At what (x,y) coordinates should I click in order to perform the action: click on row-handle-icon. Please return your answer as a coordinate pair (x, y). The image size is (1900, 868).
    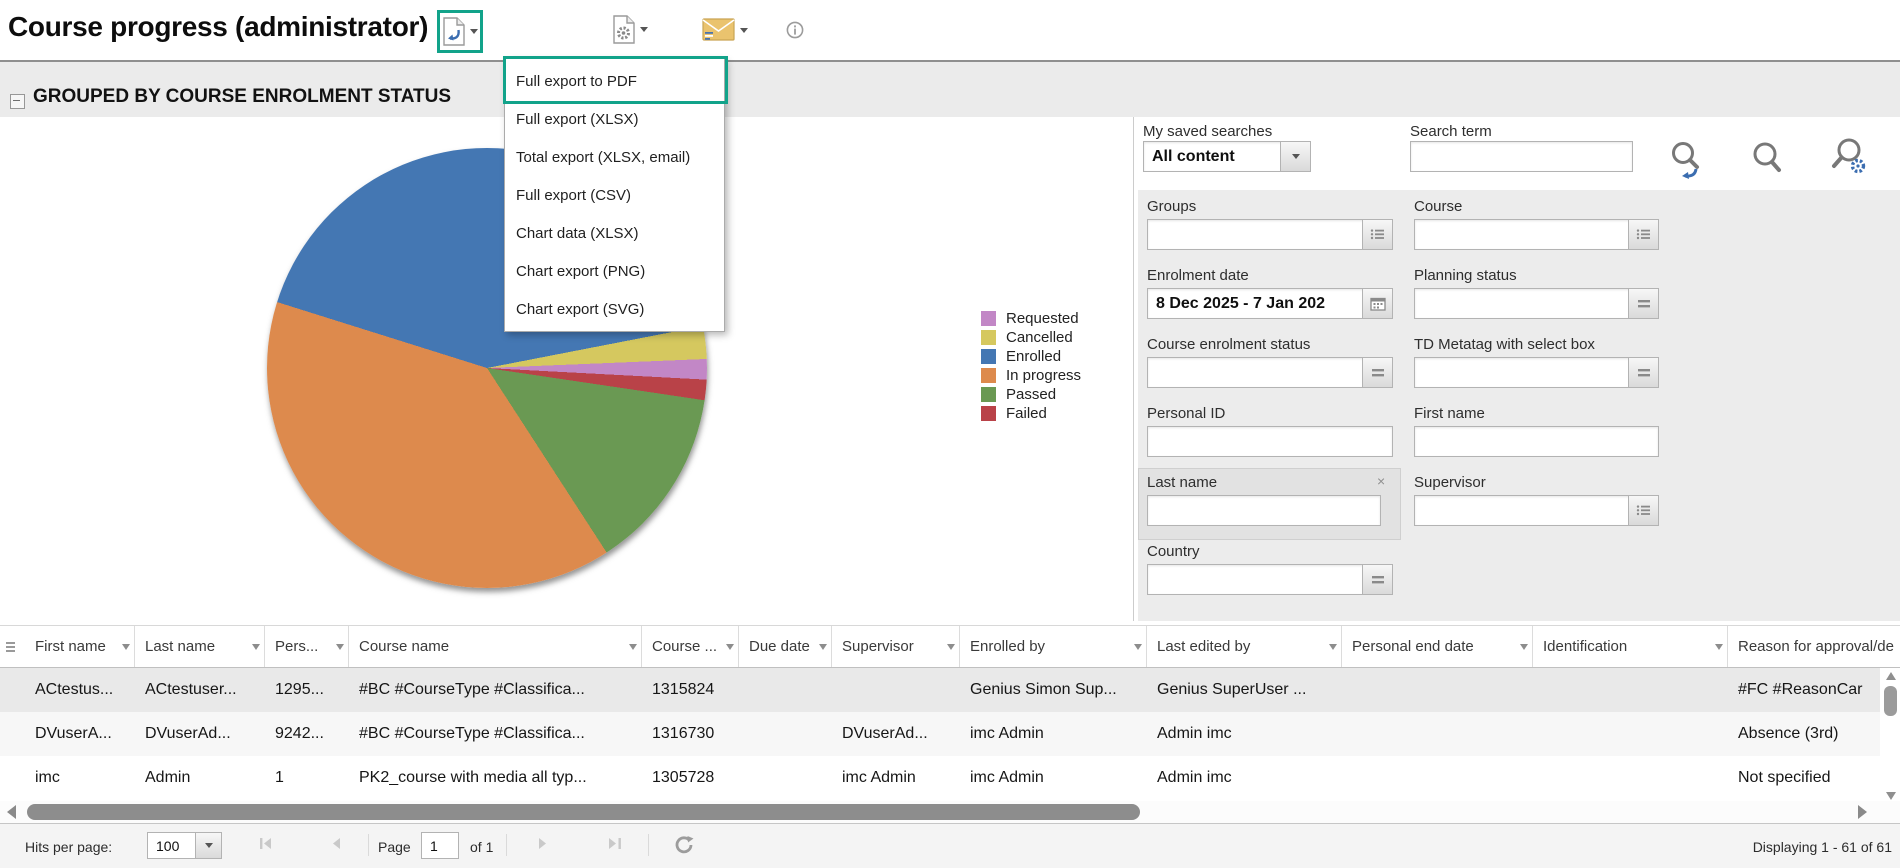
    Looking at the image, I should click on (12, 646).